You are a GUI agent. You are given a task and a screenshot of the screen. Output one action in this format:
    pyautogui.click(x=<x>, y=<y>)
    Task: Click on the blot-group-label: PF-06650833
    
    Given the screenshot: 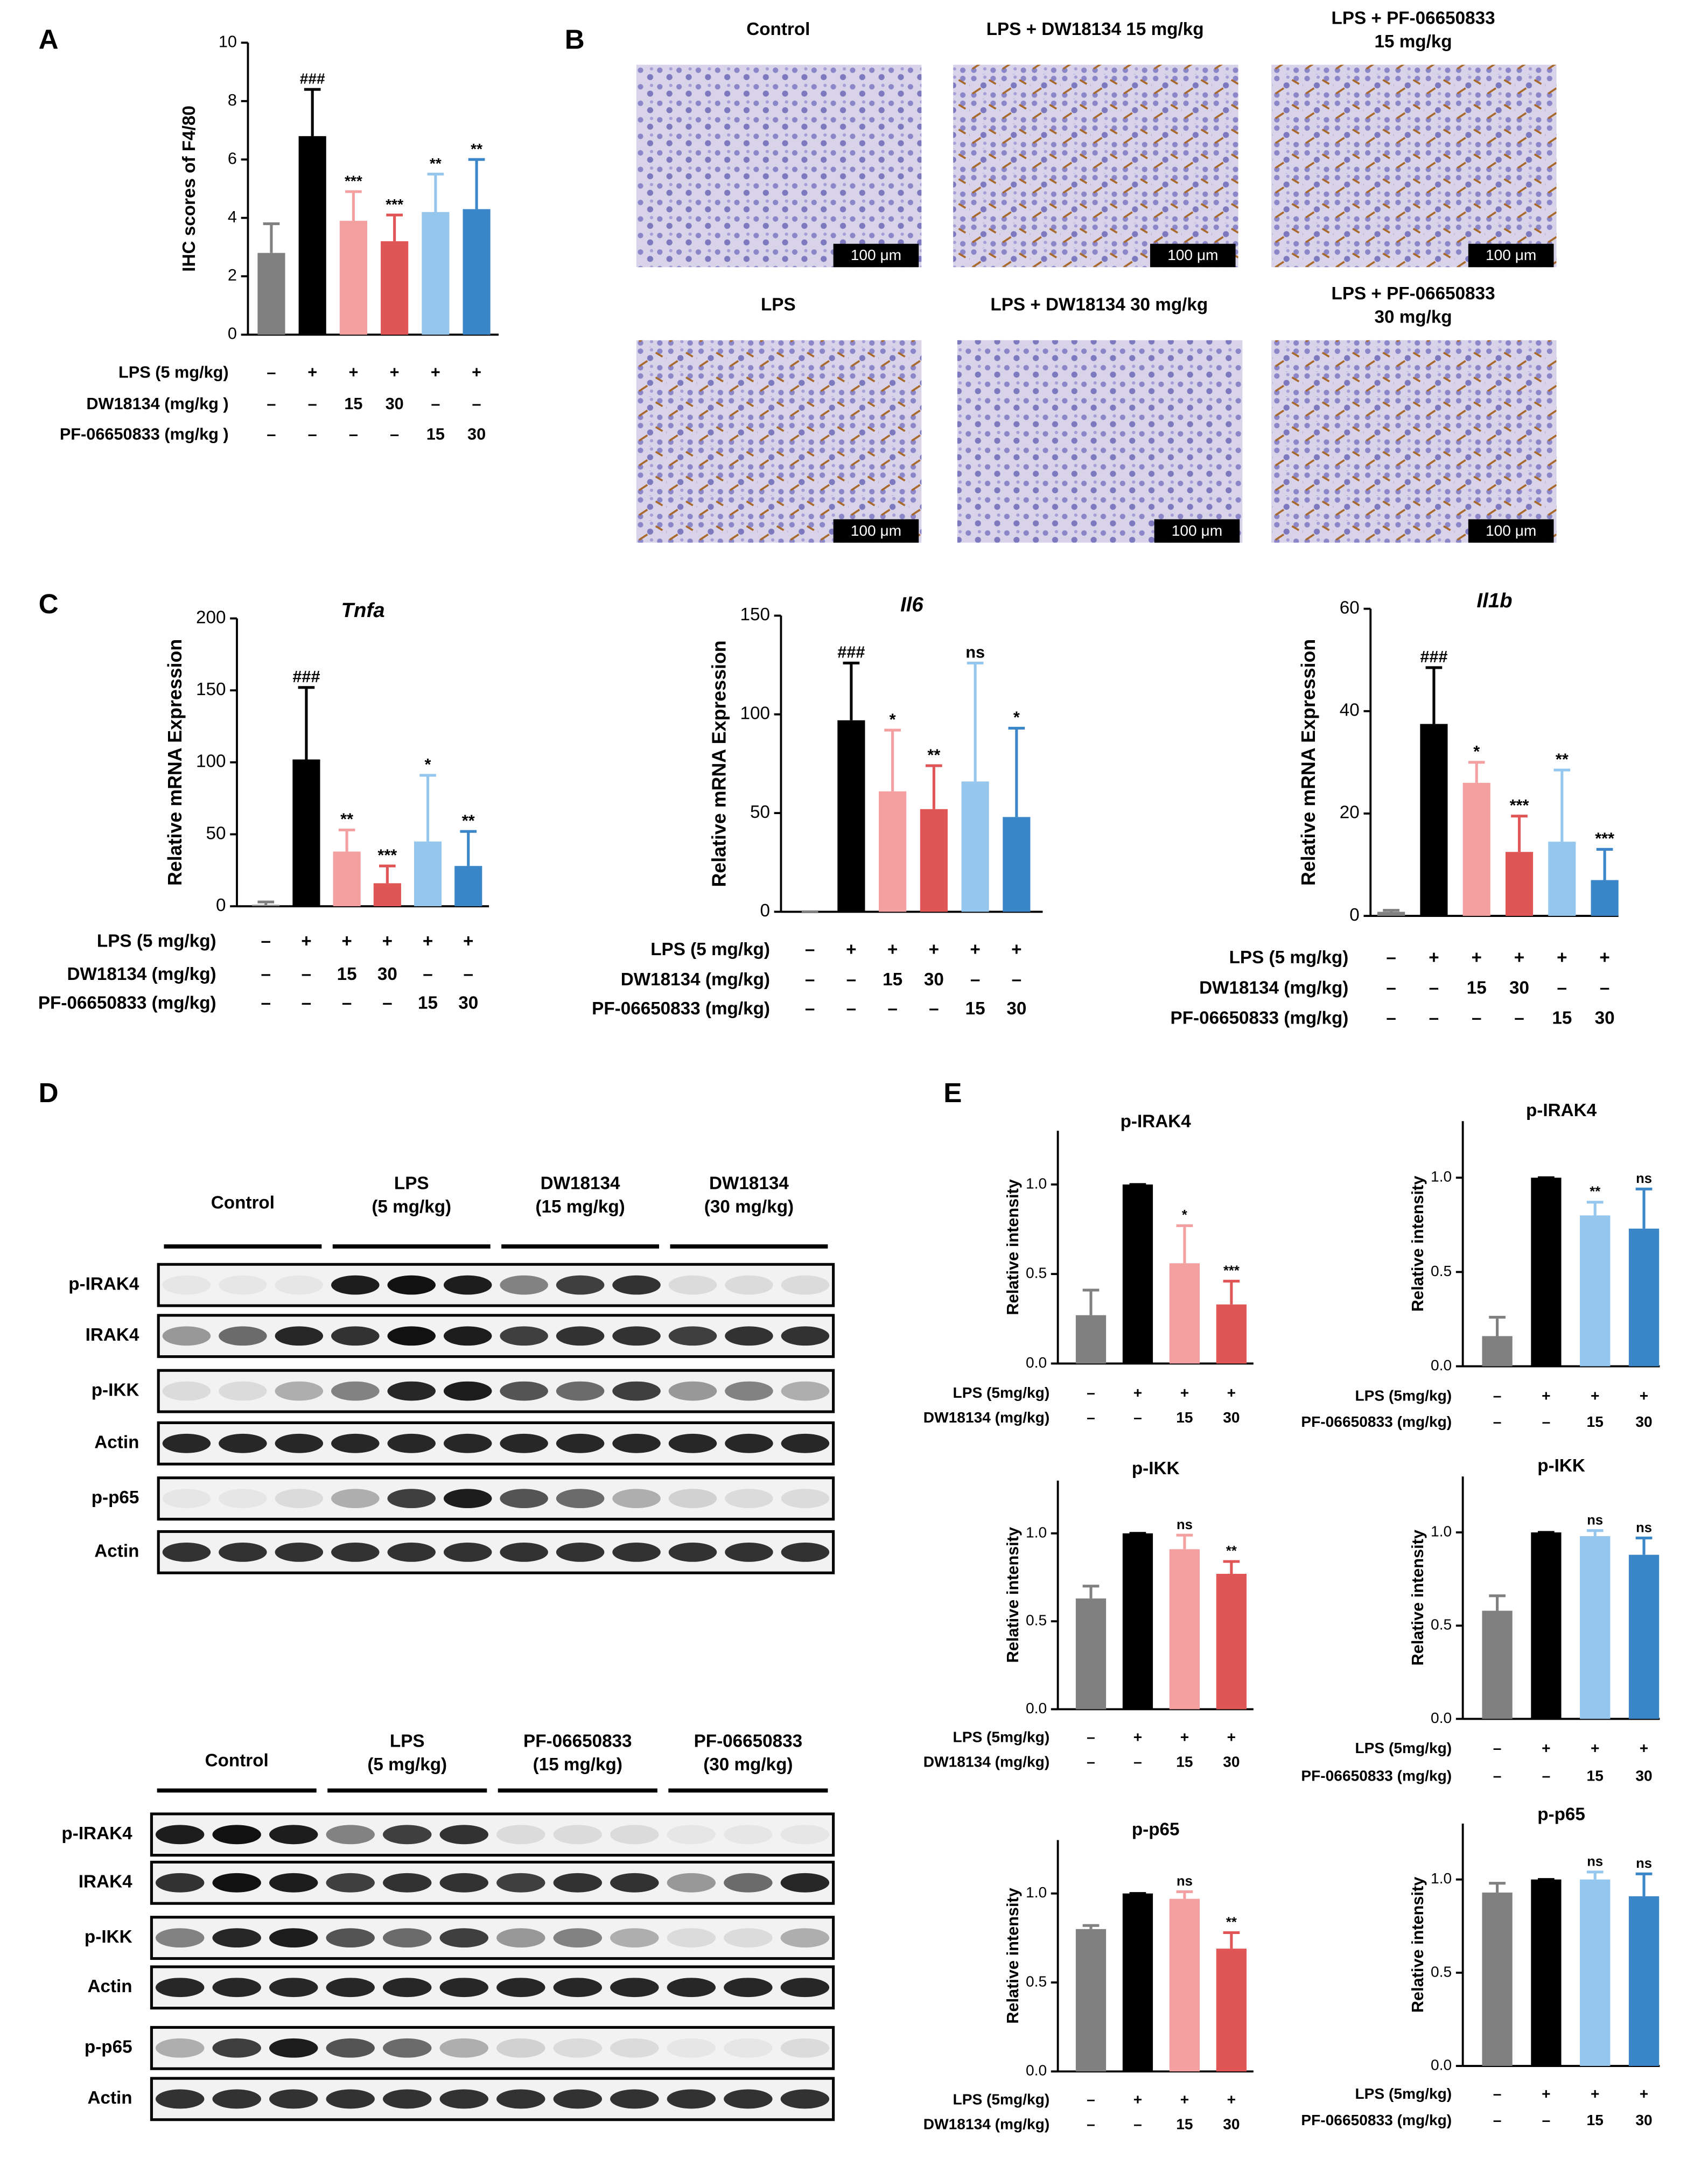 What is the action you would take?
    pyautogui.click(x=577, y=1741)
    